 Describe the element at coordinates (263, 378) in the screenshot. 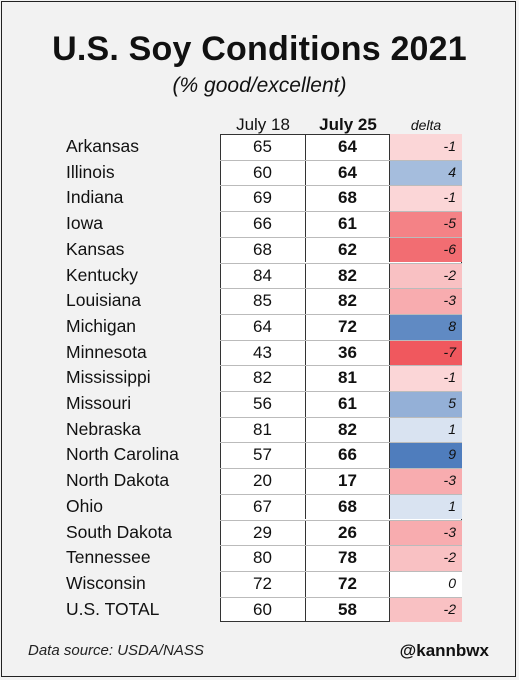

I see `value-july18: 82` at that location.